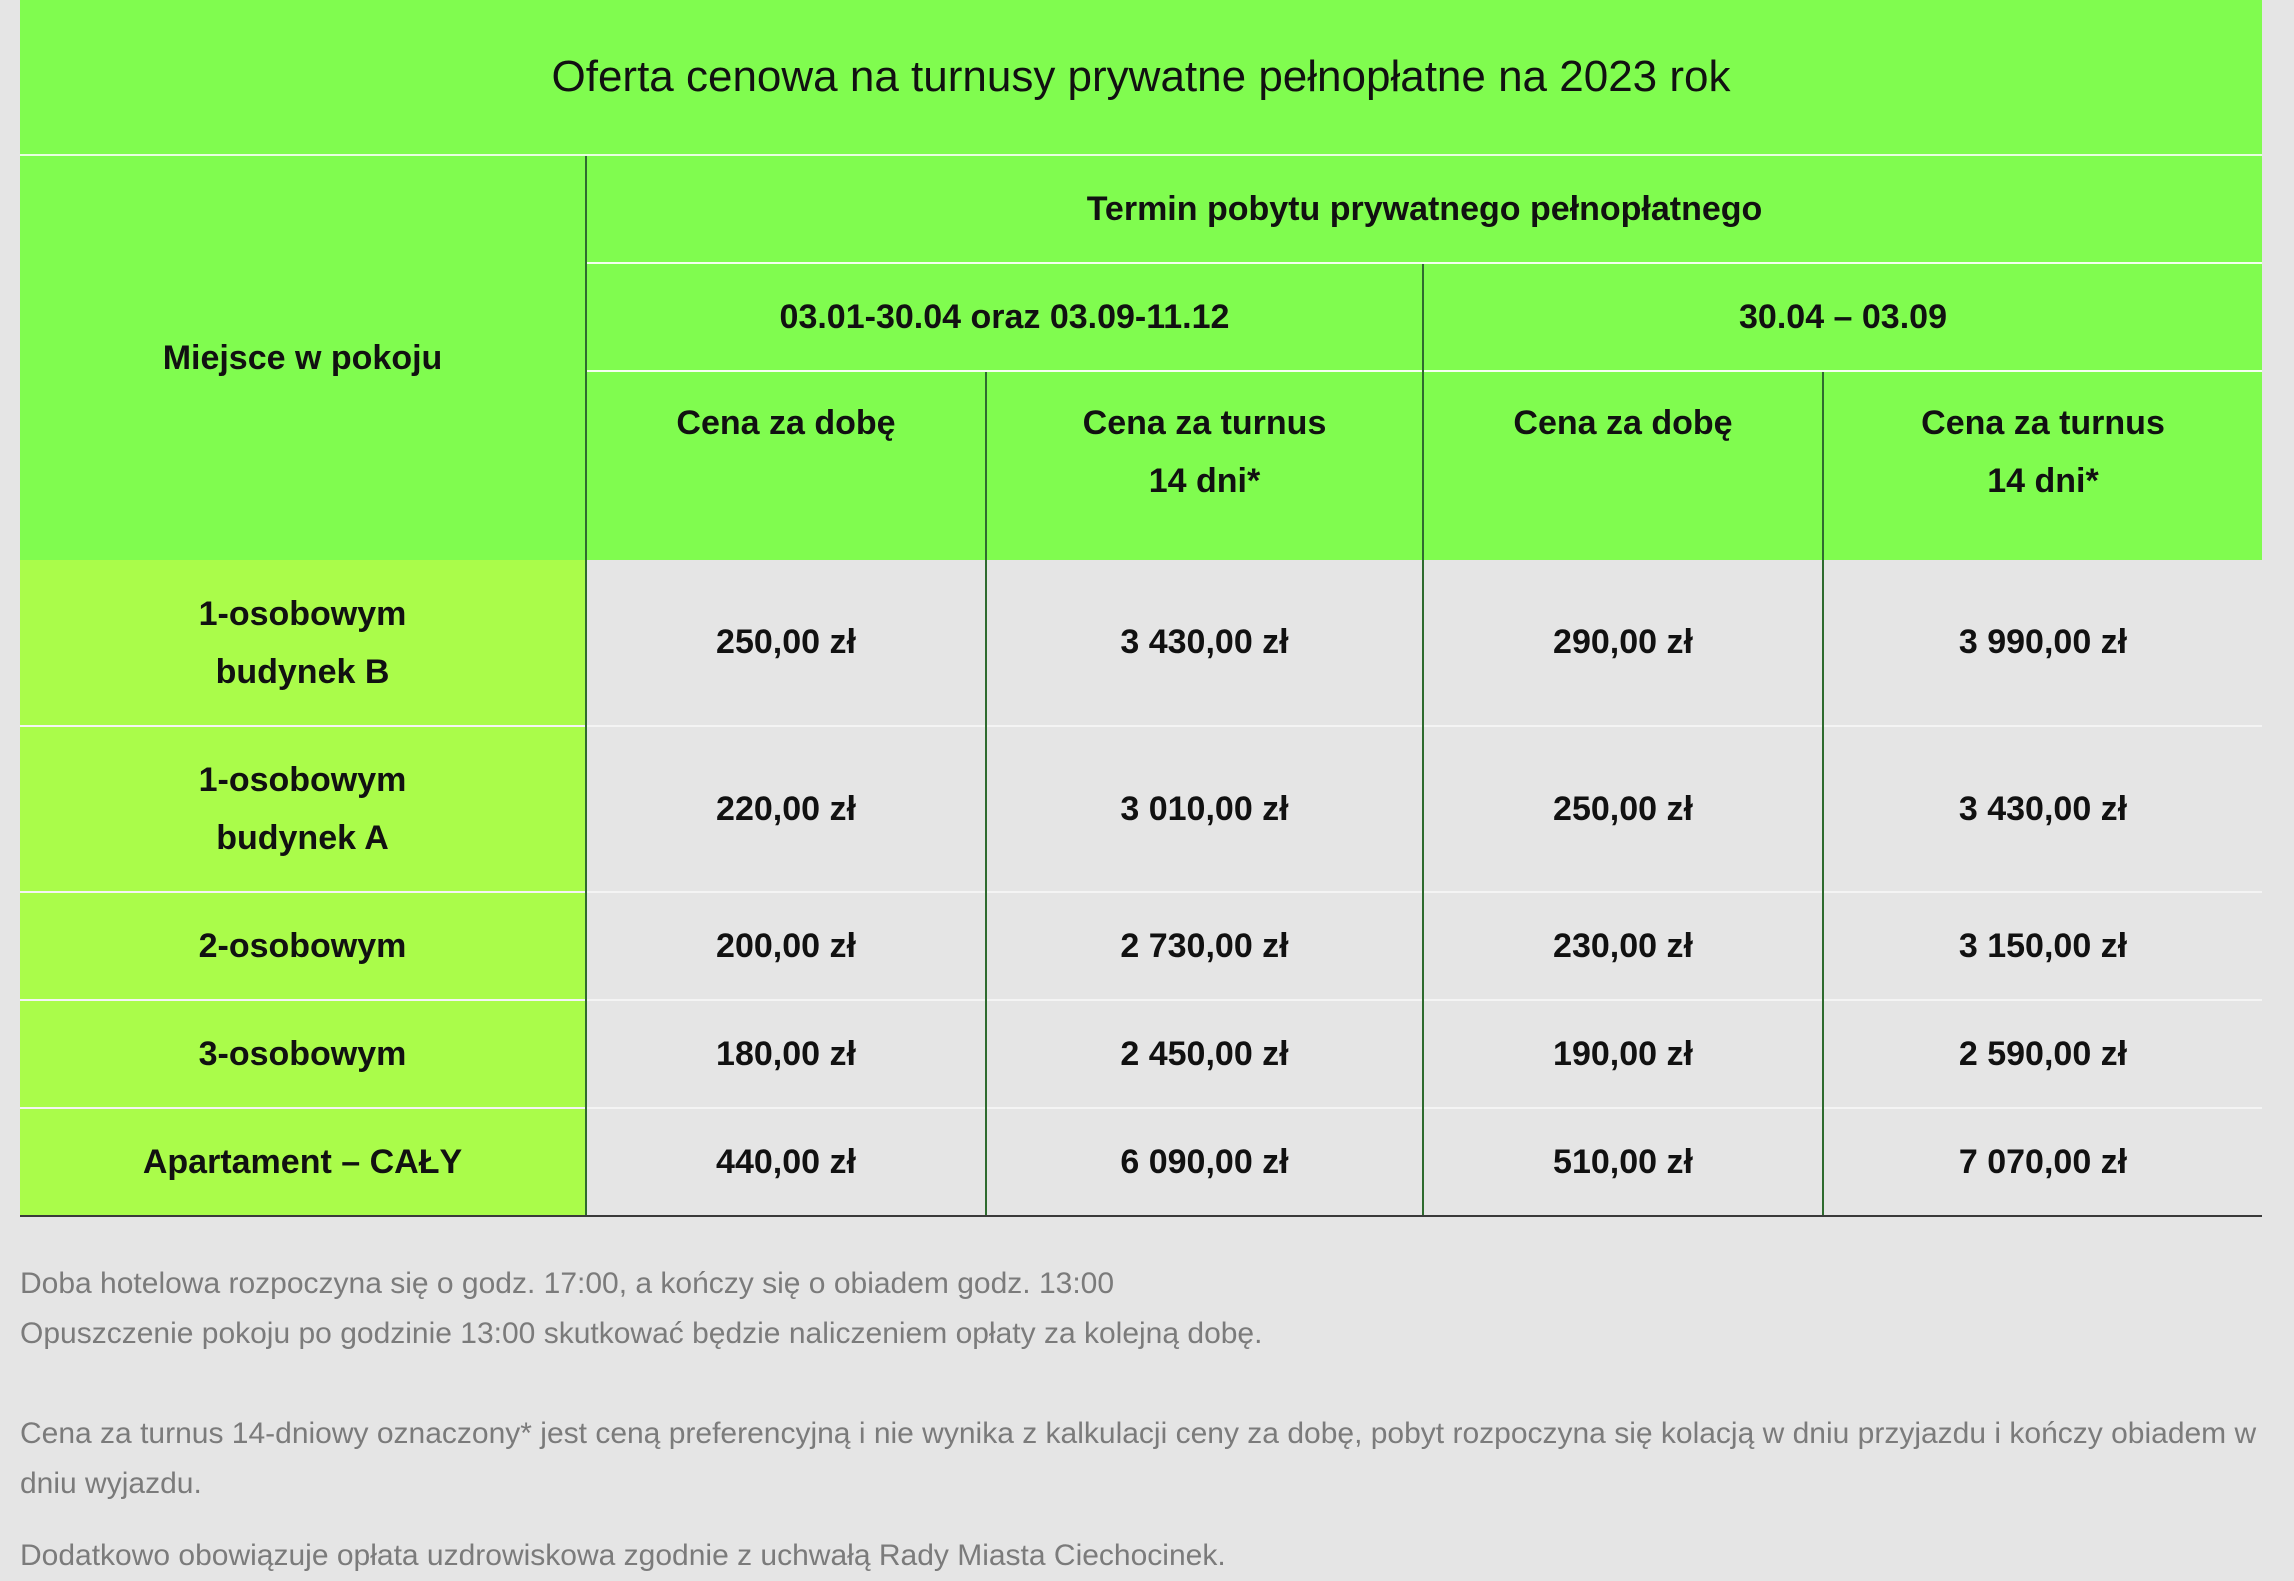 The height and width of the screenshot is (1581, 2294). What do you see at coordinates (785, 945) in the screenshot?
I see `price-cell: 200,00 zł` at bounding box center [785, 945].